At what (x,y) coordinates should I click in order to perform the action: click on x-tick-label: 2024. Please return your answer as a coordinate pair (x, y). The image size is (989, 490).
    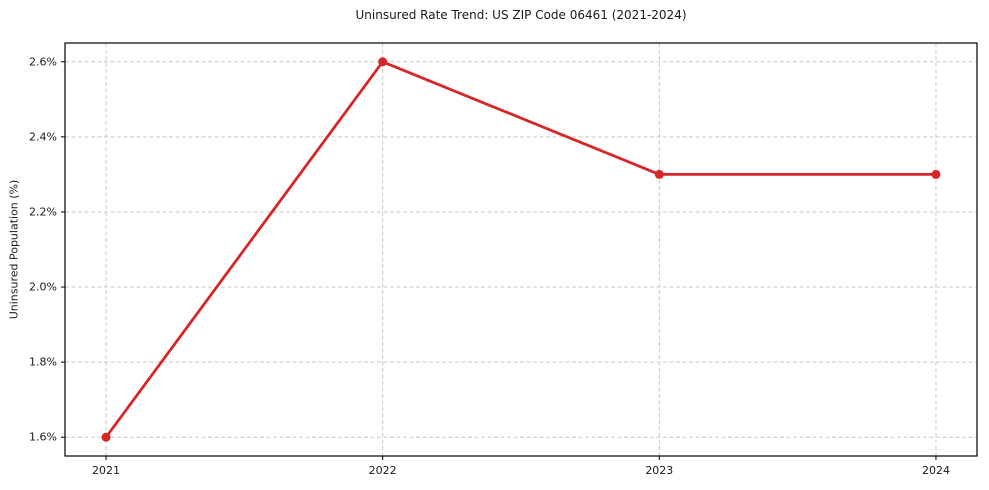
    Looking at the image, I should click on (936, 470).